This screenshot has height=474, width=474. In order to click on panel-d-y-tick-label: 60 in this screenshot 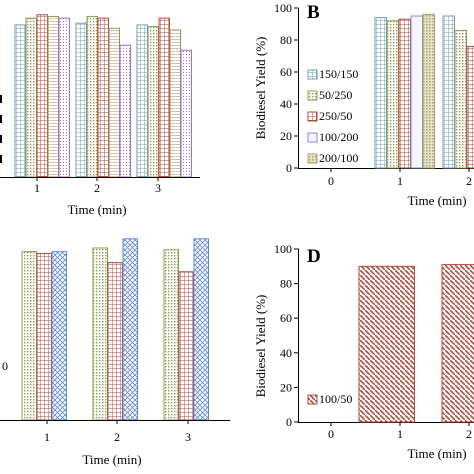, I will do `click(286, 318)`.